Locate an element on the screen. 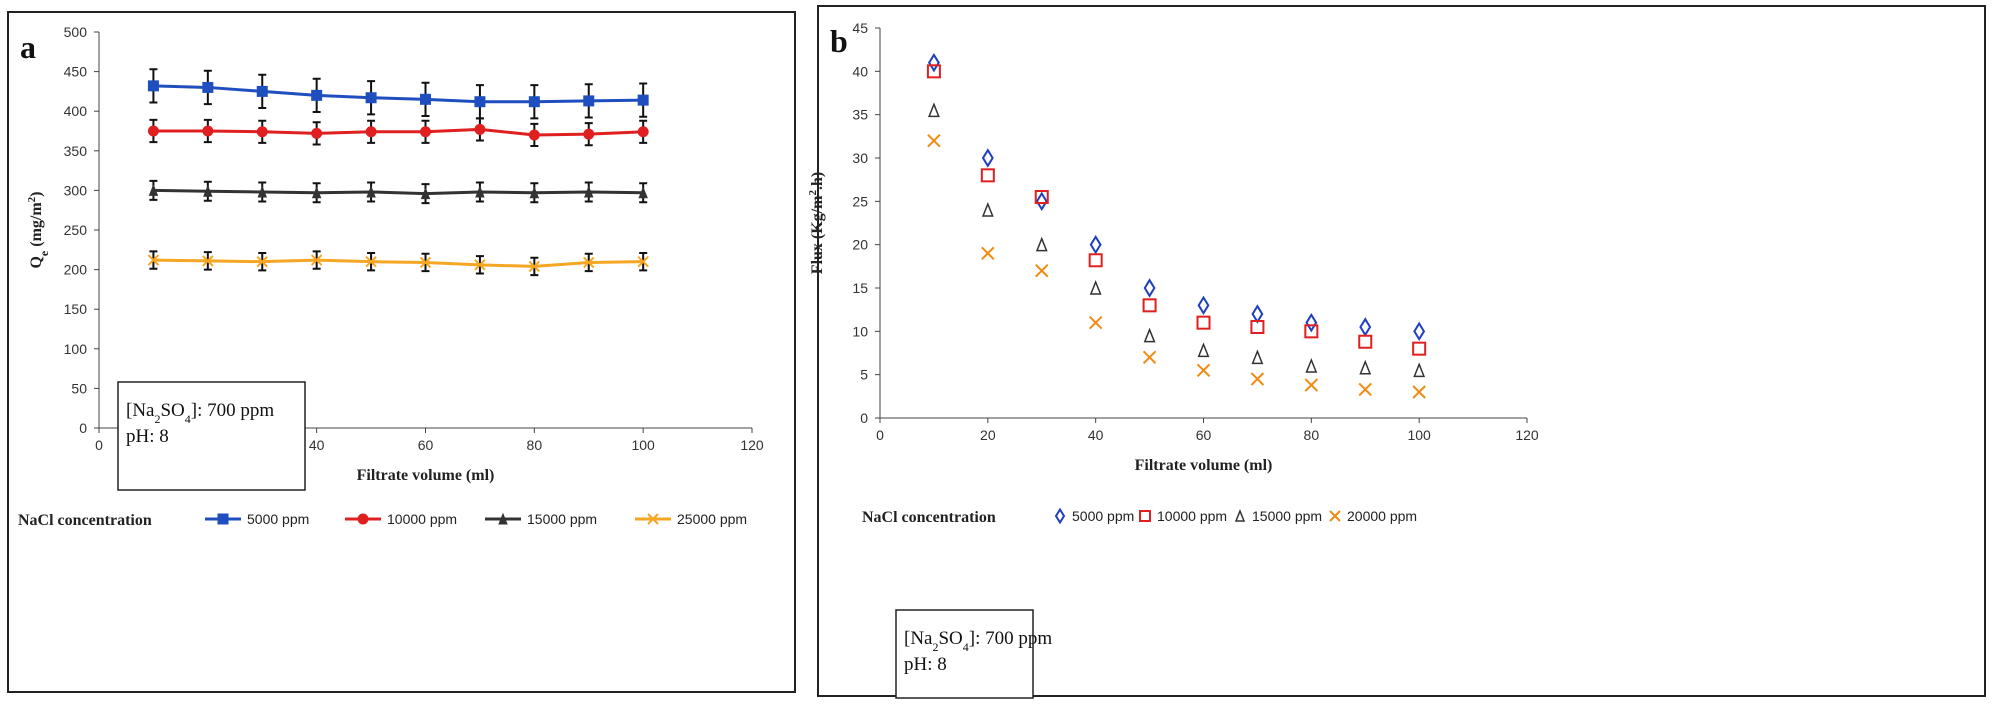 The height and width of the screenshot is (704, 1993). y-tick-label: 10 is located at coordinates (860, 331).